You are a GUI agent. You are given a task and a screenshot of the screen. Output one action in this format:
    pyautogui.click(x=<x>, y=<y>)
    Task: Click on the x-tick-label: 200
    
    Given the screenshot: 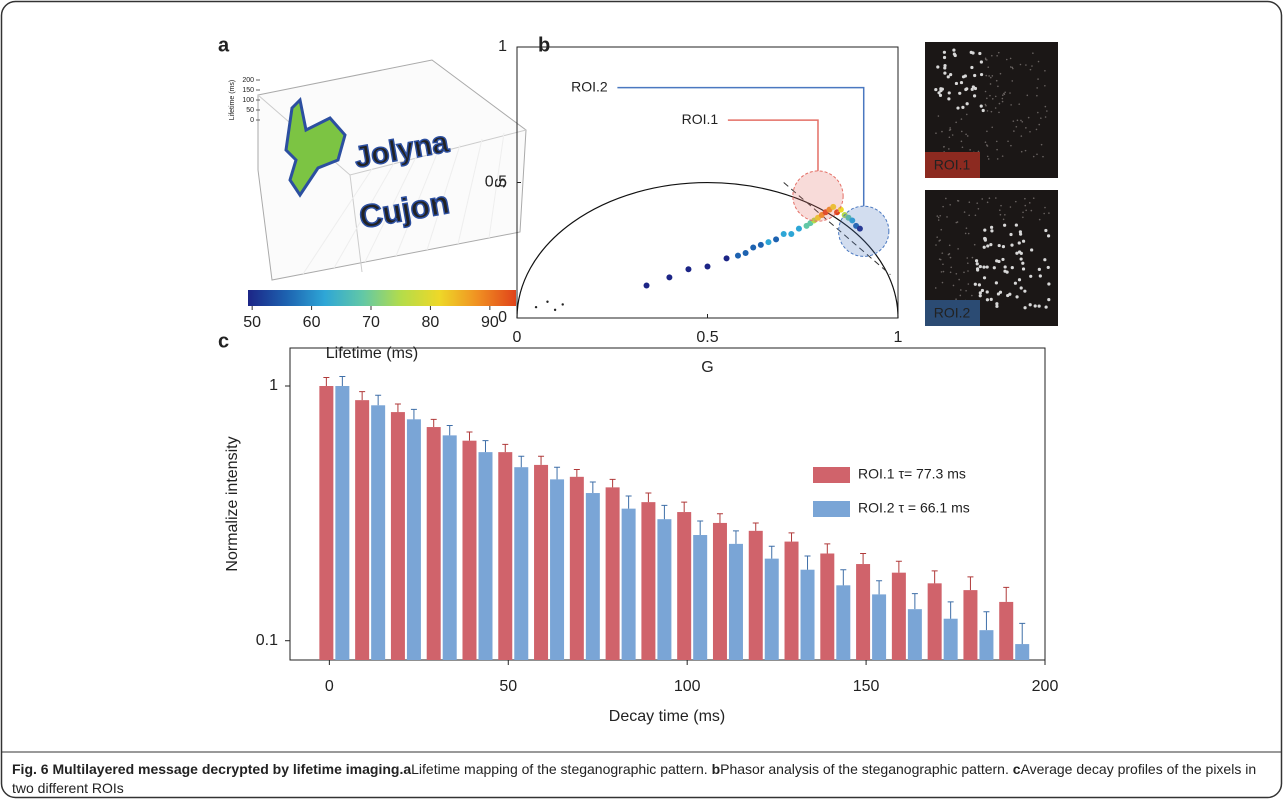 What is the action you would take?
    pyautogui.click(x=1045, y=686)
    